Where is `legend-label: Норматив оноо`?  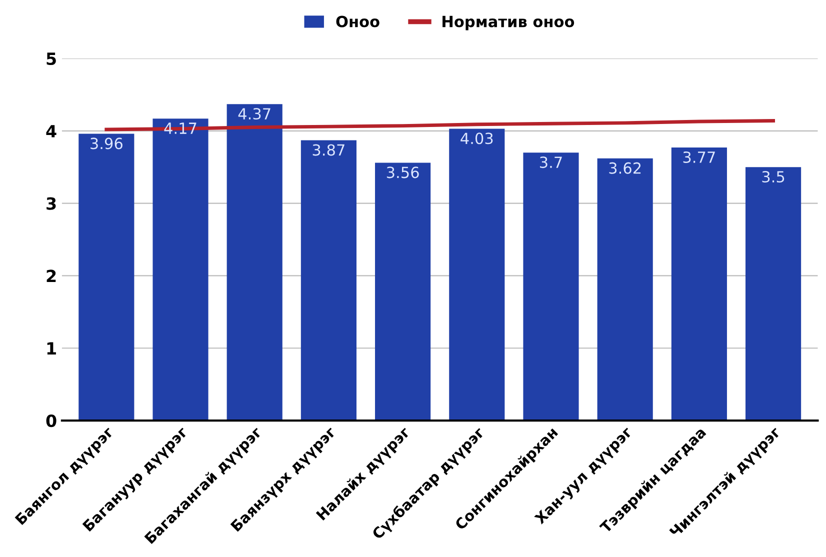 legend-label: Норматив оноо is located at coordinates (508, 23).